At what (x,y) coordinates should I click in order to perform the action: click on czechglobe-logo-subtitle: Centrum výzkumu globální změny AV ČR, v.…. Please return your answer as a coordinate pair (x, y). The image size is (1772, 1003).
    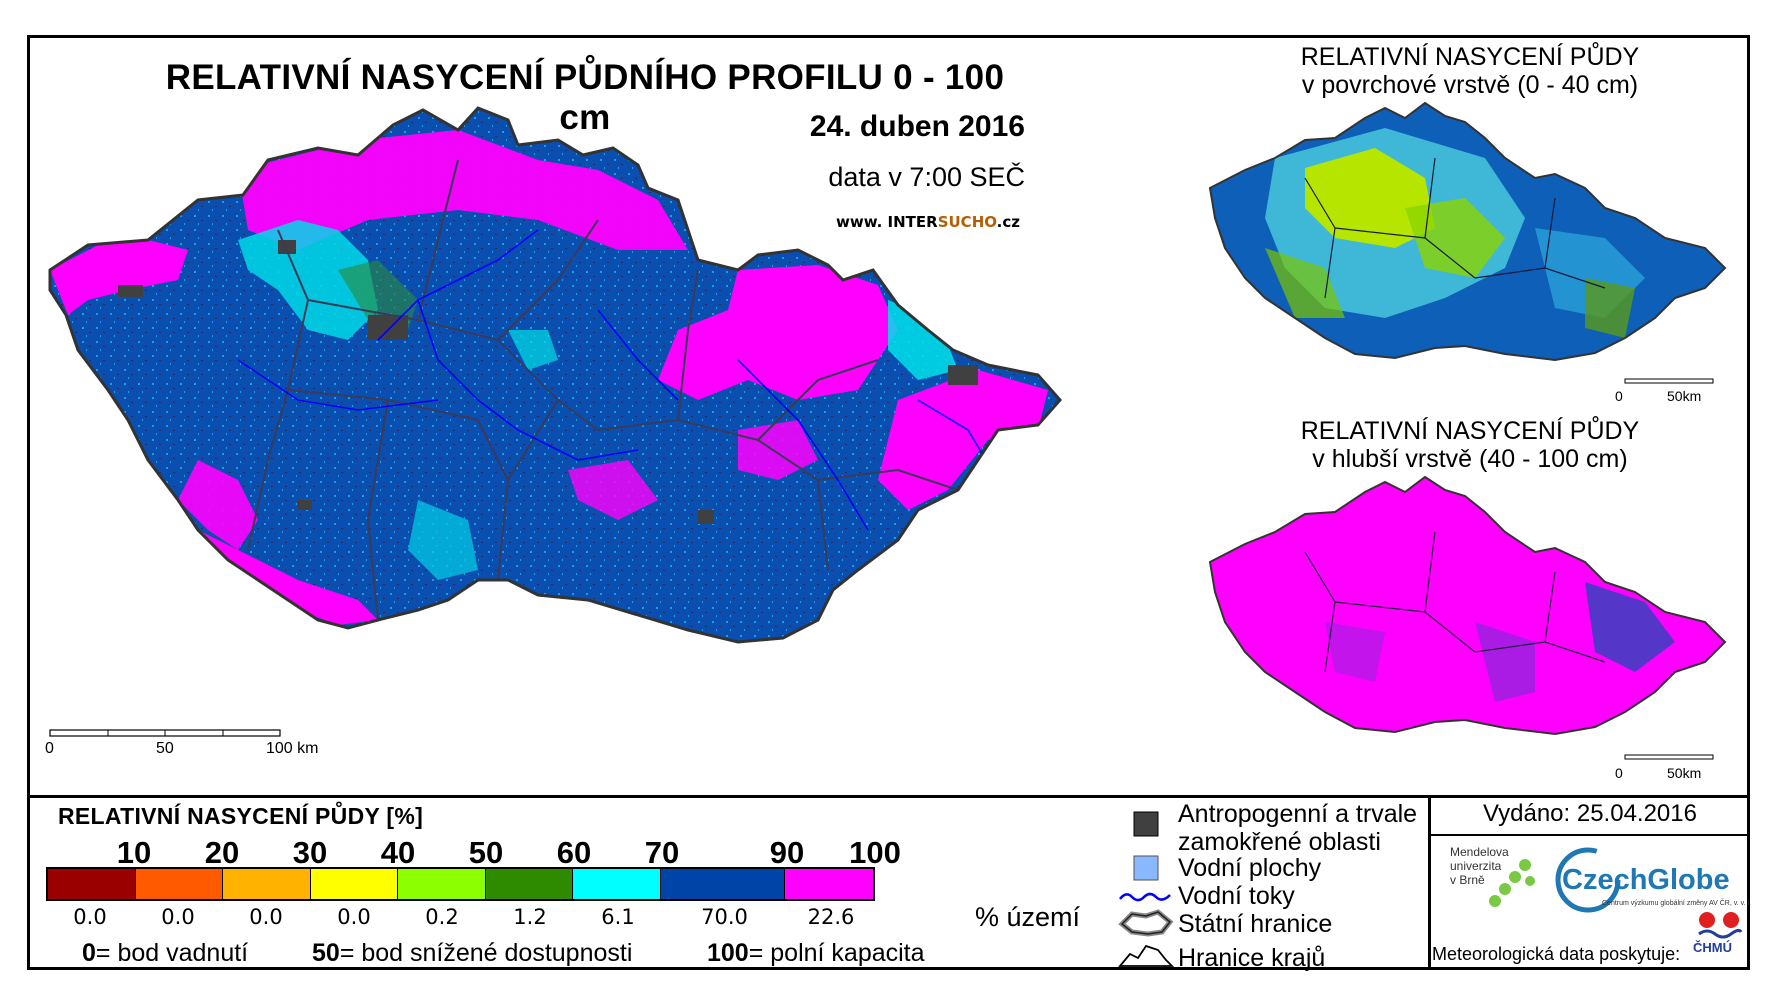
    Looking at the image, I should click on (1676, 903).